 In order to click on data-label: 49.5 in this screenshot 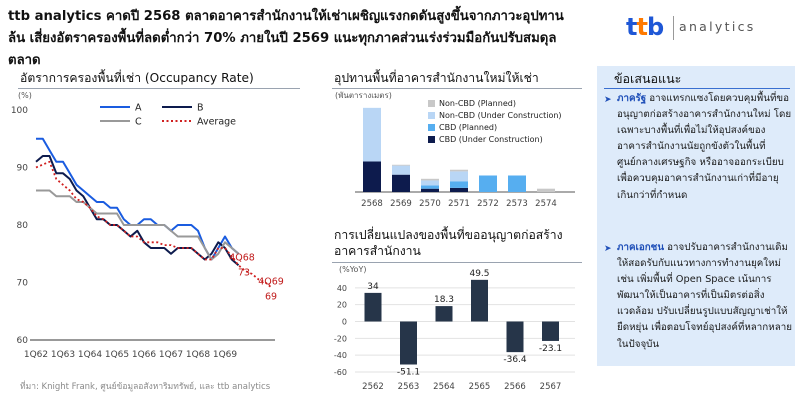, I will do `click(479, 274)`.